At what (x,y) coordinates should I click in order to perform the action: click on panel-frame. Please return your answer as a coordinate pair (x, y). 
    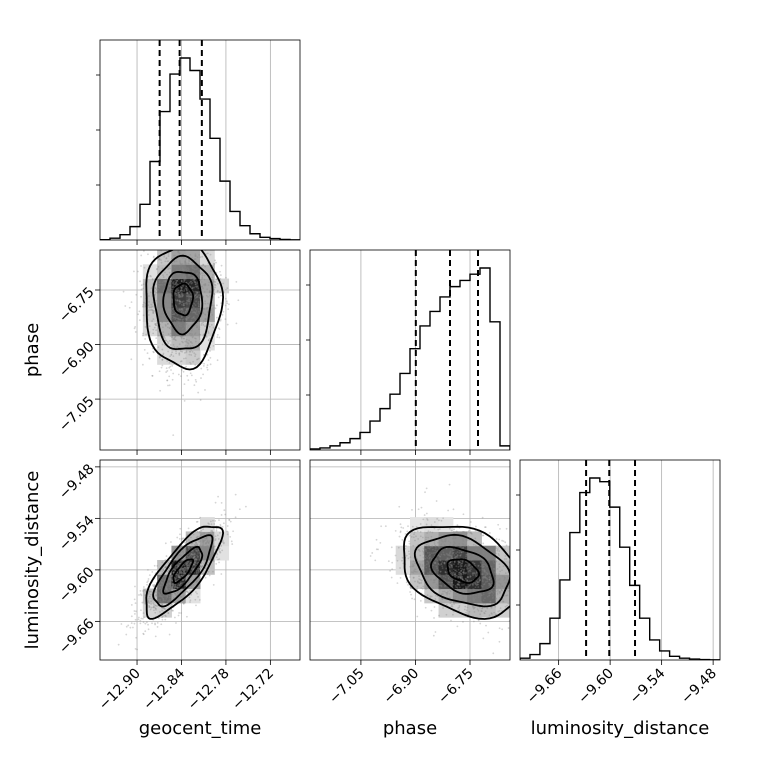
    Looking at the image, I should click on (200, 350).